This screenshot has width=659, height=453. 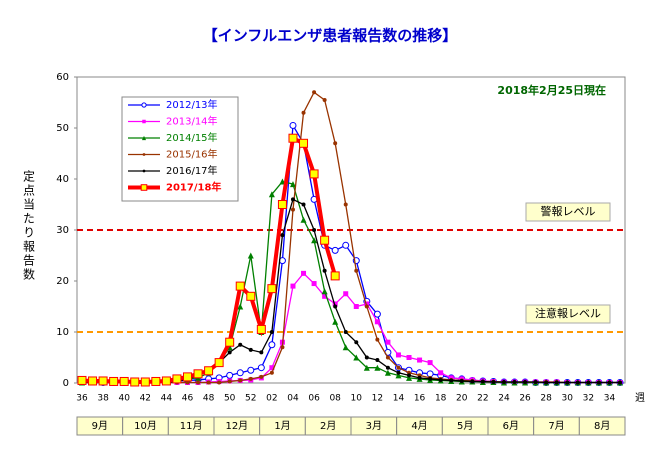 I want to click on legend-label: 2015/16年, so click(x=192, y=154).